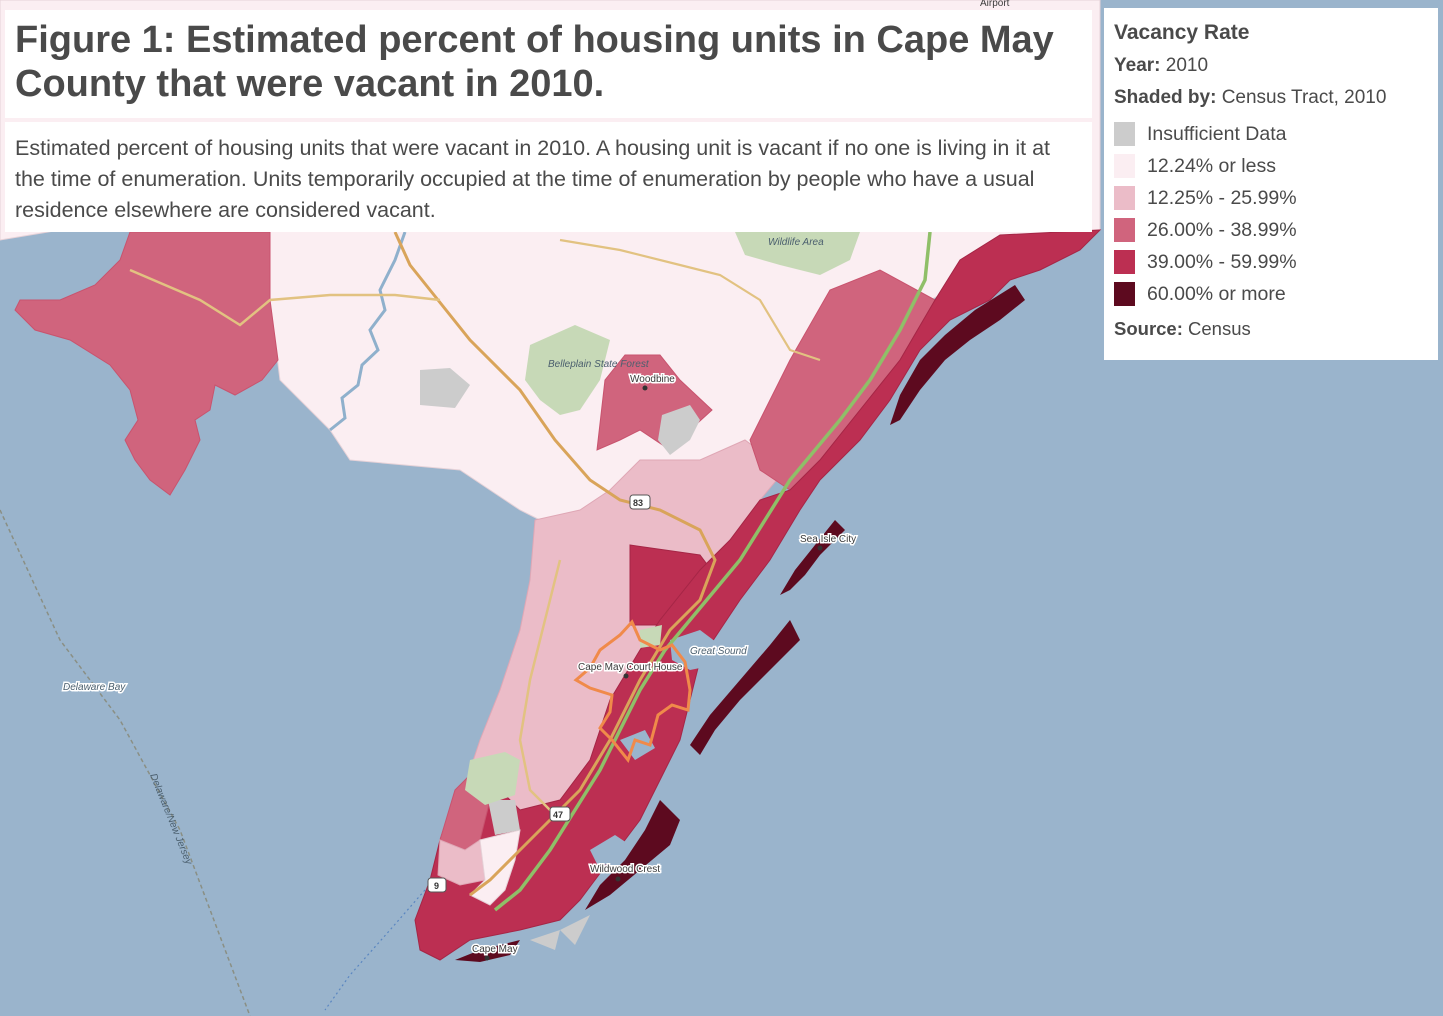 This screenshot has width=1443, height=1016. Describe the element at coordinates (632, 691) in the screenshot. I see `court-house-highlight-outline` at that location.